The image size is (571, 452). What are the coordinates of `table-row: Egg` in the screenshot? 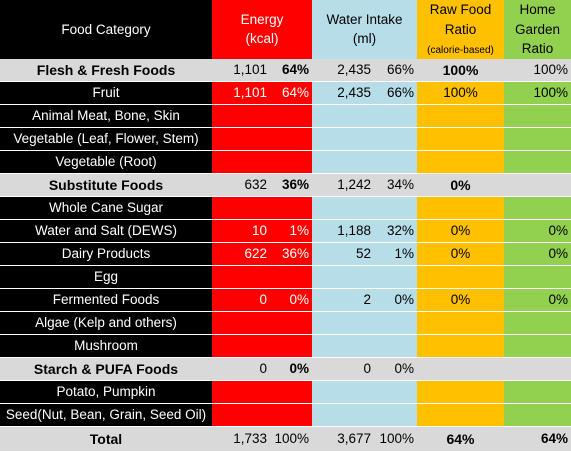 It's located at (285, 277).